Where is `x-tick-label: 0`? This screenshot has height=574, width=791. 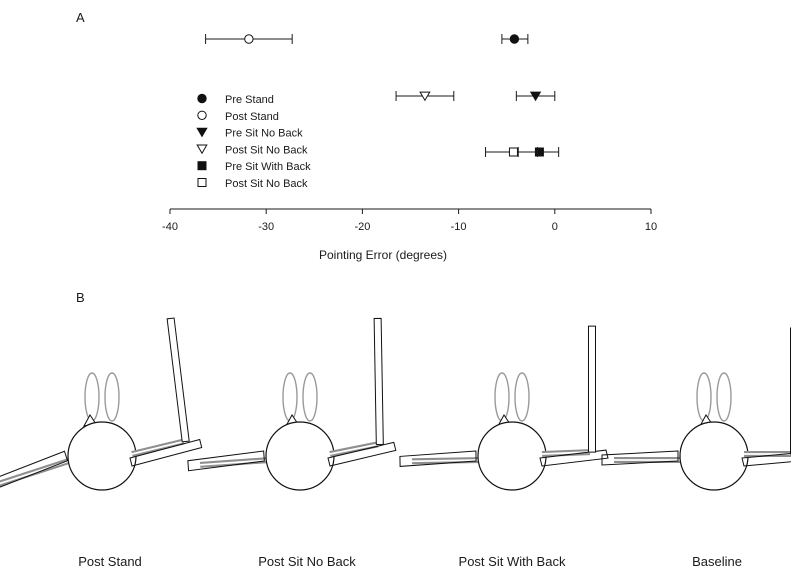
x-tick-label: 0 is located at coordinates (555, 227).